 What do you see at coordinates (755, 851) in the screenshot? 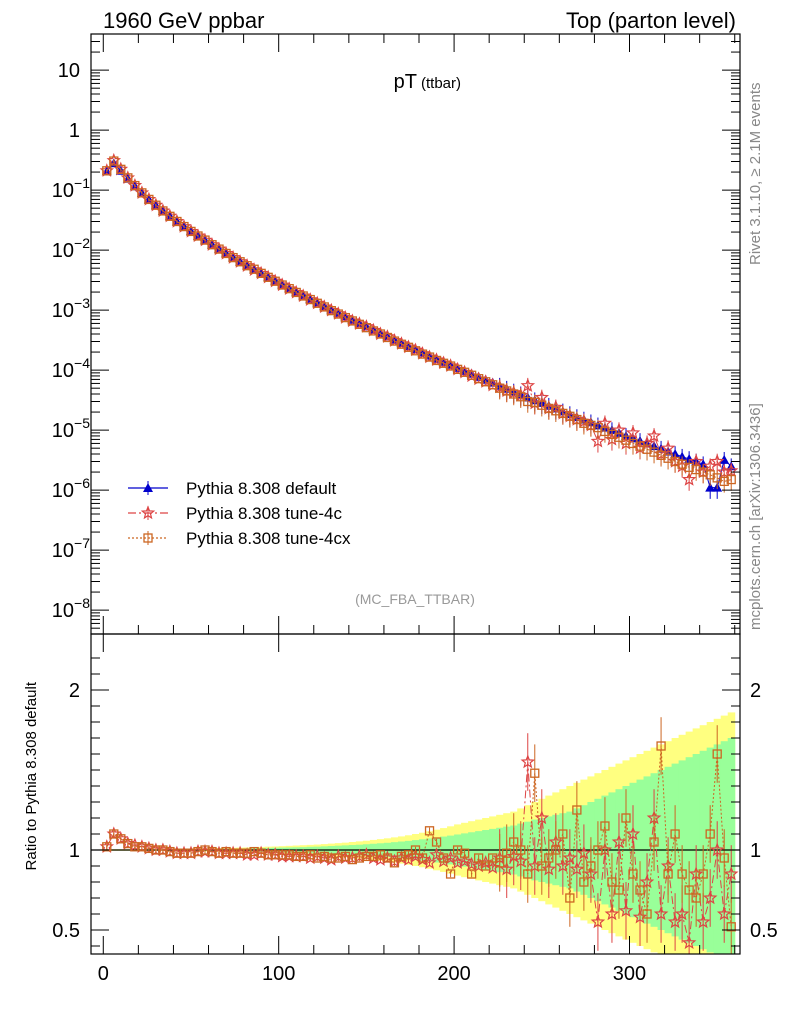
I see `ratio-y-tick-label-right: 1` at bounding box center [755, 851].